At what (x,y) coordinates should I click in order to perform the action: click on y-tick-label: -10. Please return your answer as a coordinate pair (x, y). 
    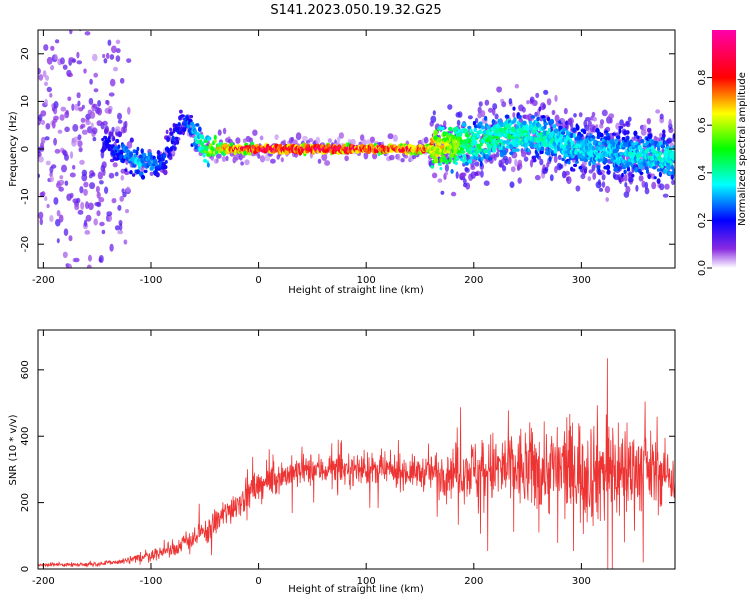
    Looking at the image, I should click on (25, 196).